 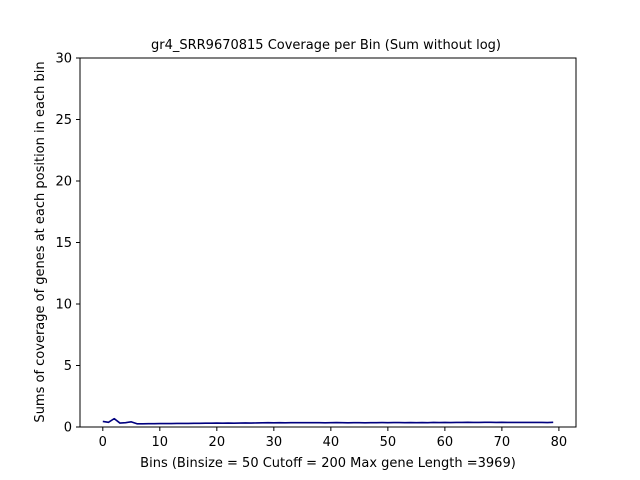 I want to click on x-tick-label: 70, so click(x=502, y=442).